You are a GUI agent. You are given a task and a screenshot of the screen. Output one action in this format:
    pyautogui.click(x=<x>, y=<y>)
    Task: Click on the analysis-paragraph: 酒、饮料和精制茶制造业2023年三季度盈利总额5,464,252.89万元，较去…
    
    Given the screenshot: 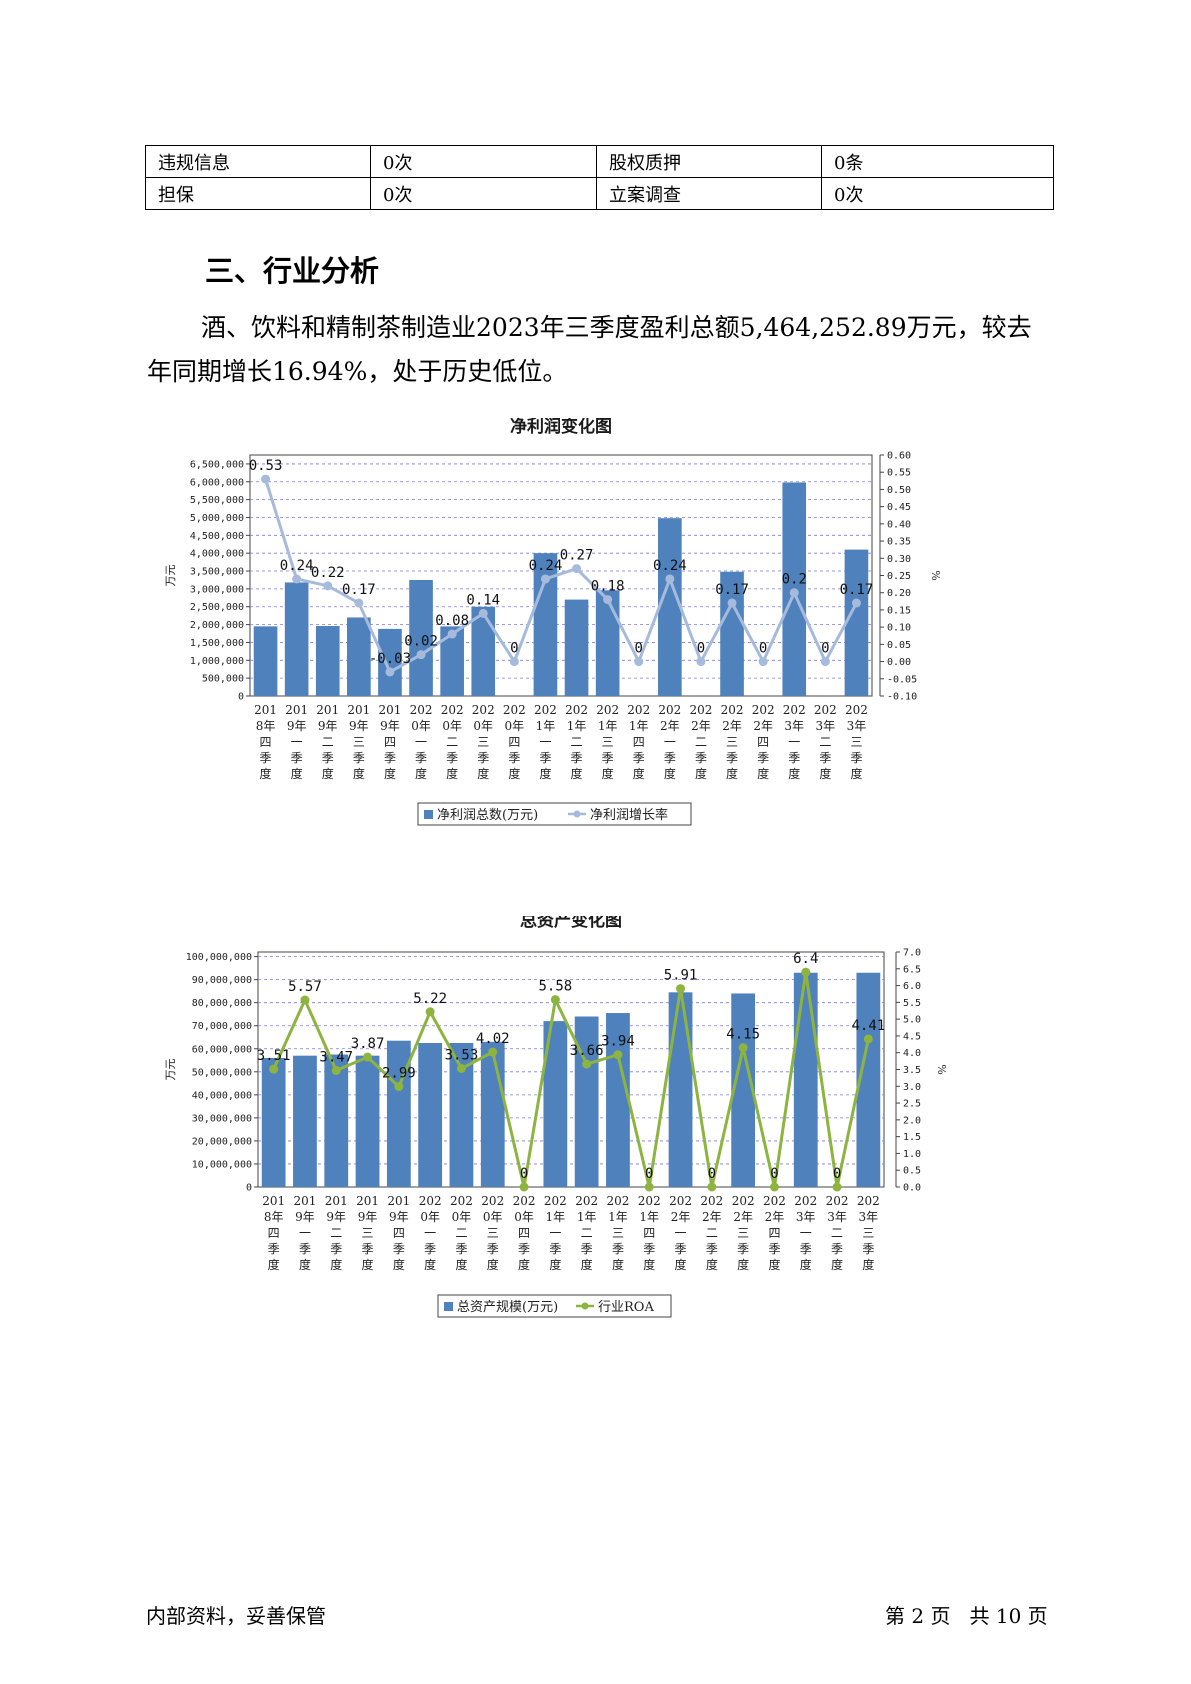 What is the action you would take?
    pyautogui.click(x=589, y=349)
    